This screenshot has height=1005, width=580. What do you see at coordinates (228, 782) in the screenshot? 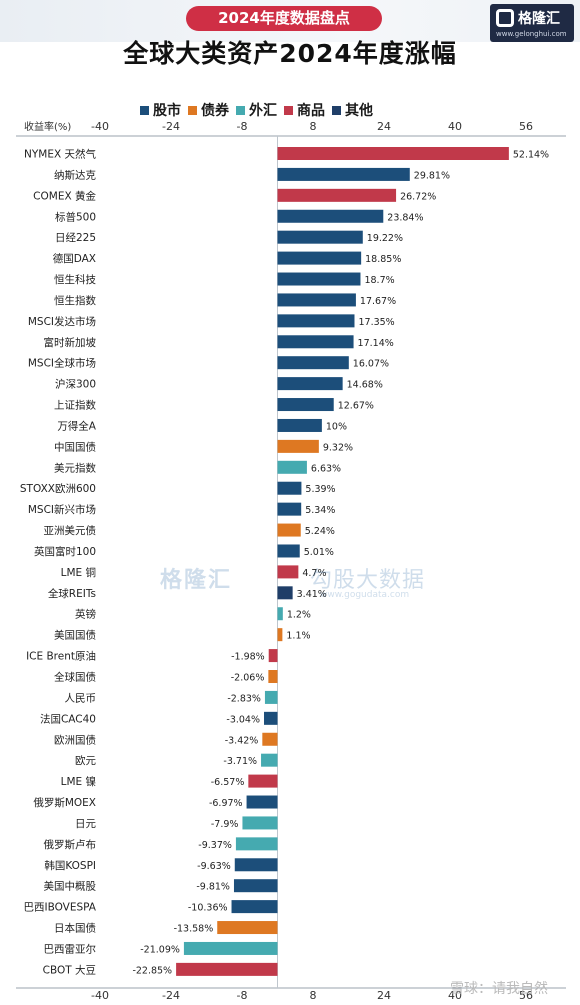
I see `data-label: -6.57%` at bounding box center [228, 782].